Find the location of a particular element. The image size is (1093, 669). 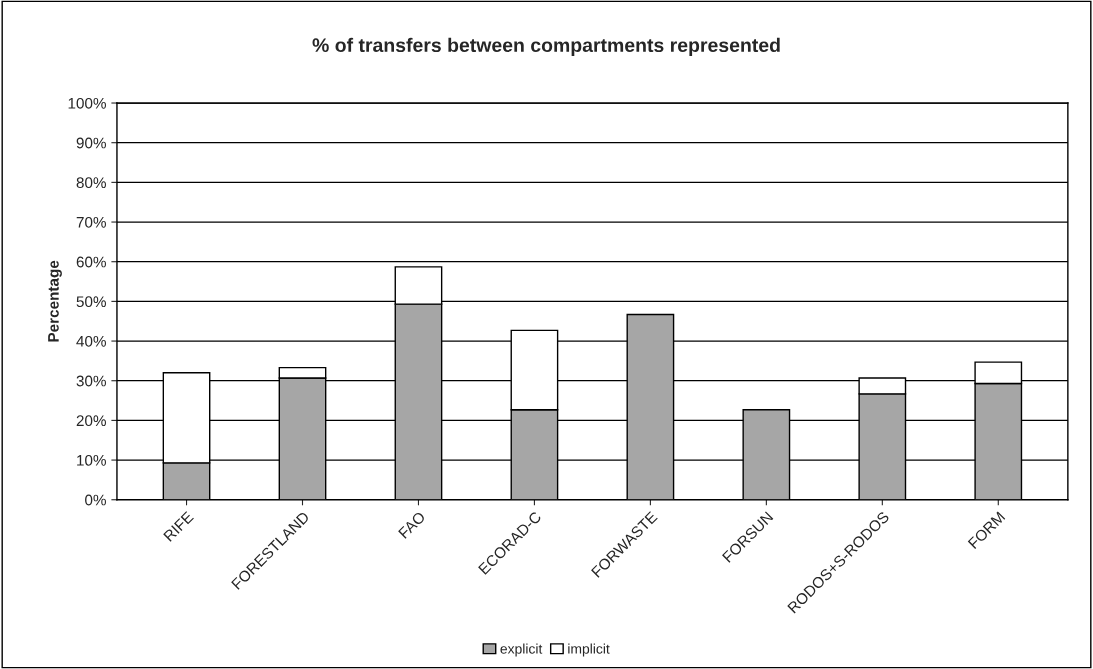

y-tick-label: 70% is located at coordinates (91, 222).